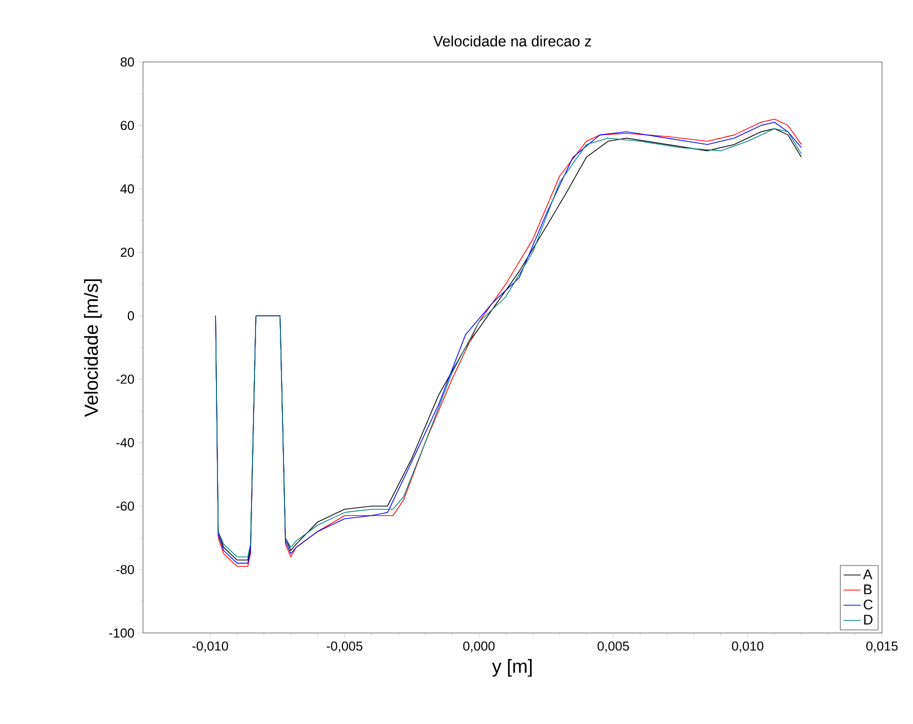  I want to click on x-tick-label: 0,010, so click(748, 647).